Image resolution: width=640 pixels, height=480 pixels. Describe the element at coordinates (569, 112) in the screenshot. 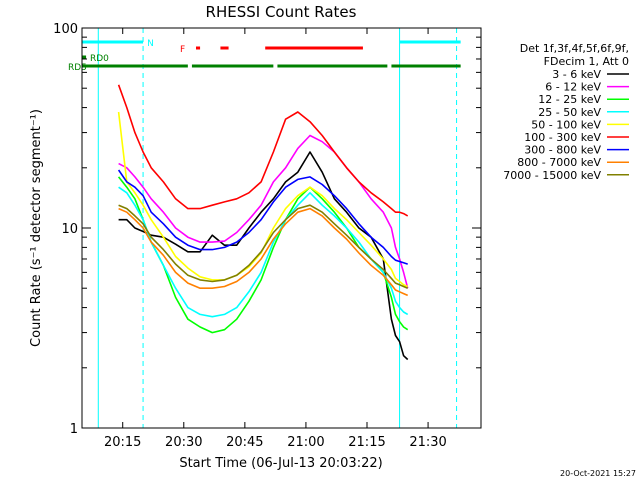

I see `legend-label: 25 - 50 keV` at that location.